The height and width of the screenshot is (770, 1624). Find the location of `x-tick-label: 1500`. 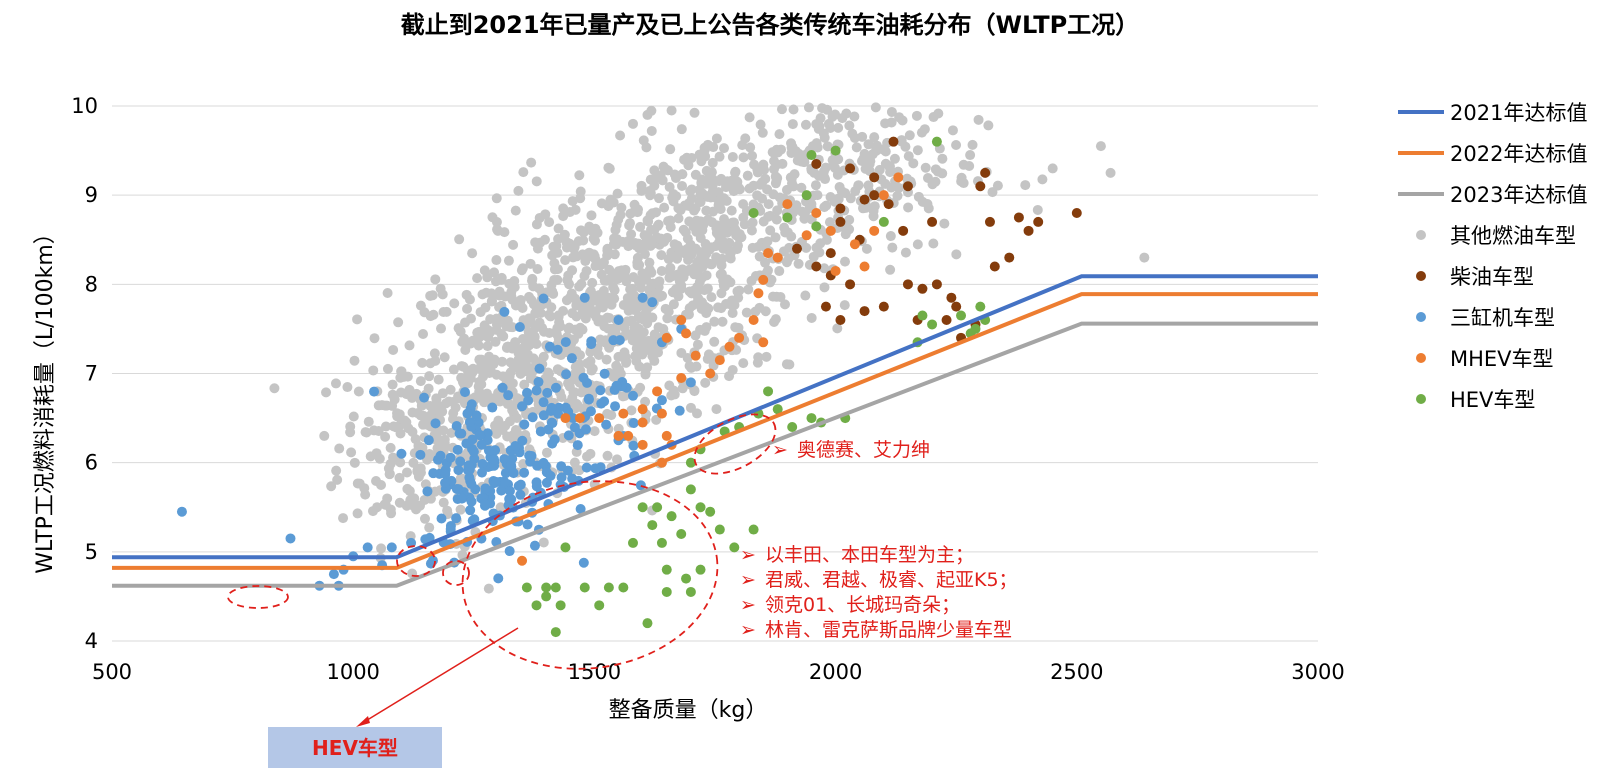

x-tick-label: 1500 is located at coordinates (594, 672).